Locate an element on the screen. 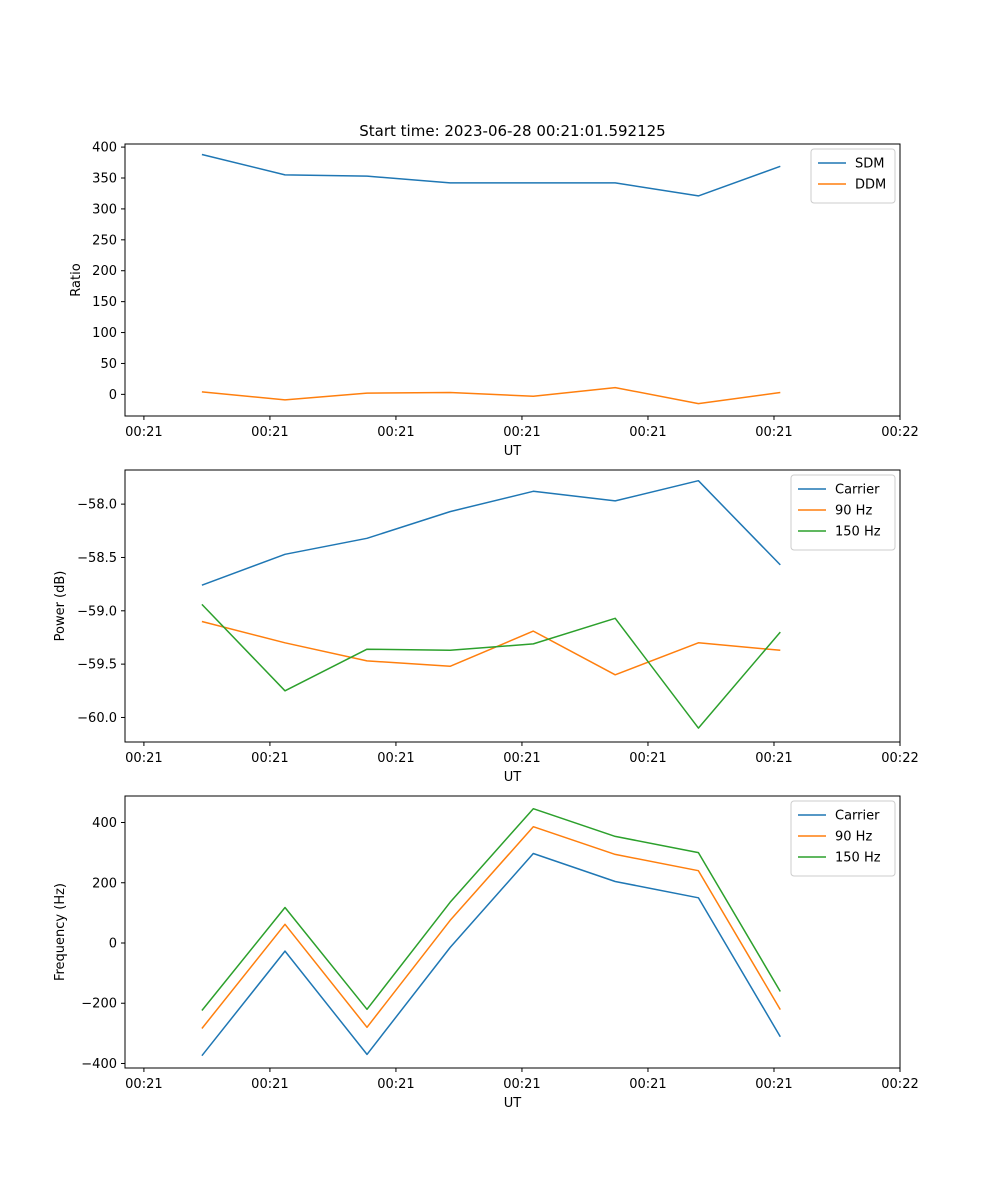 The height and width of the screenshot is (1200, 1000). ratio-x-axis-label: UT is located at coordinates (513, 451).